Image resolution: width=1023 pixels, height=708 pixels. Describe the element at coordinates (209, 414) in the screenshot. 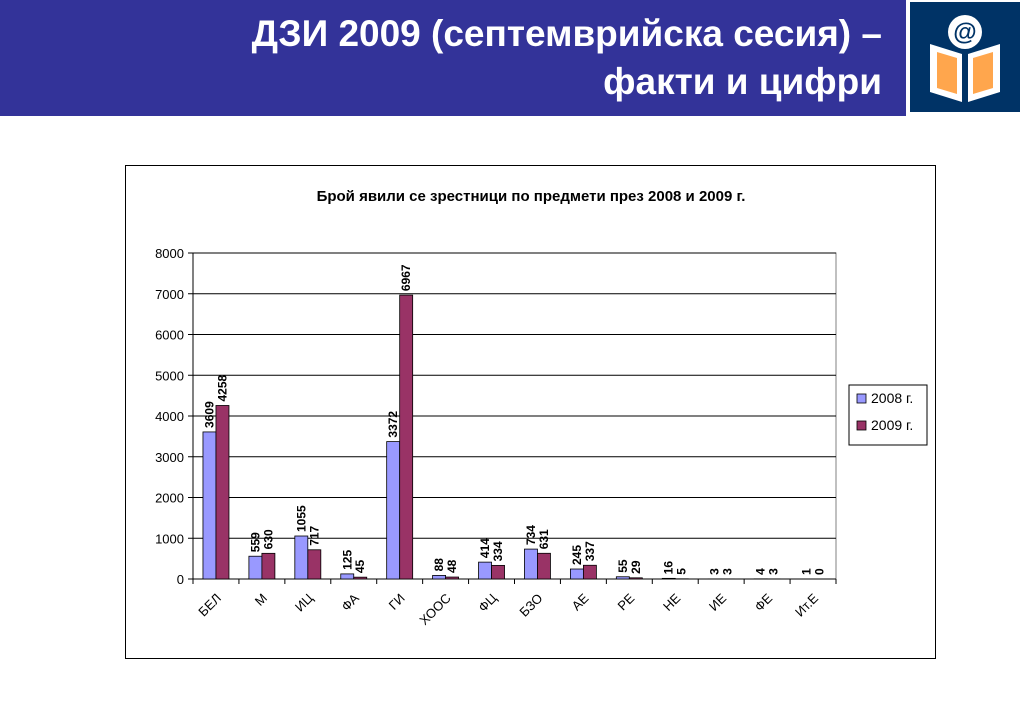

I see `data-label: 3609` at that location.